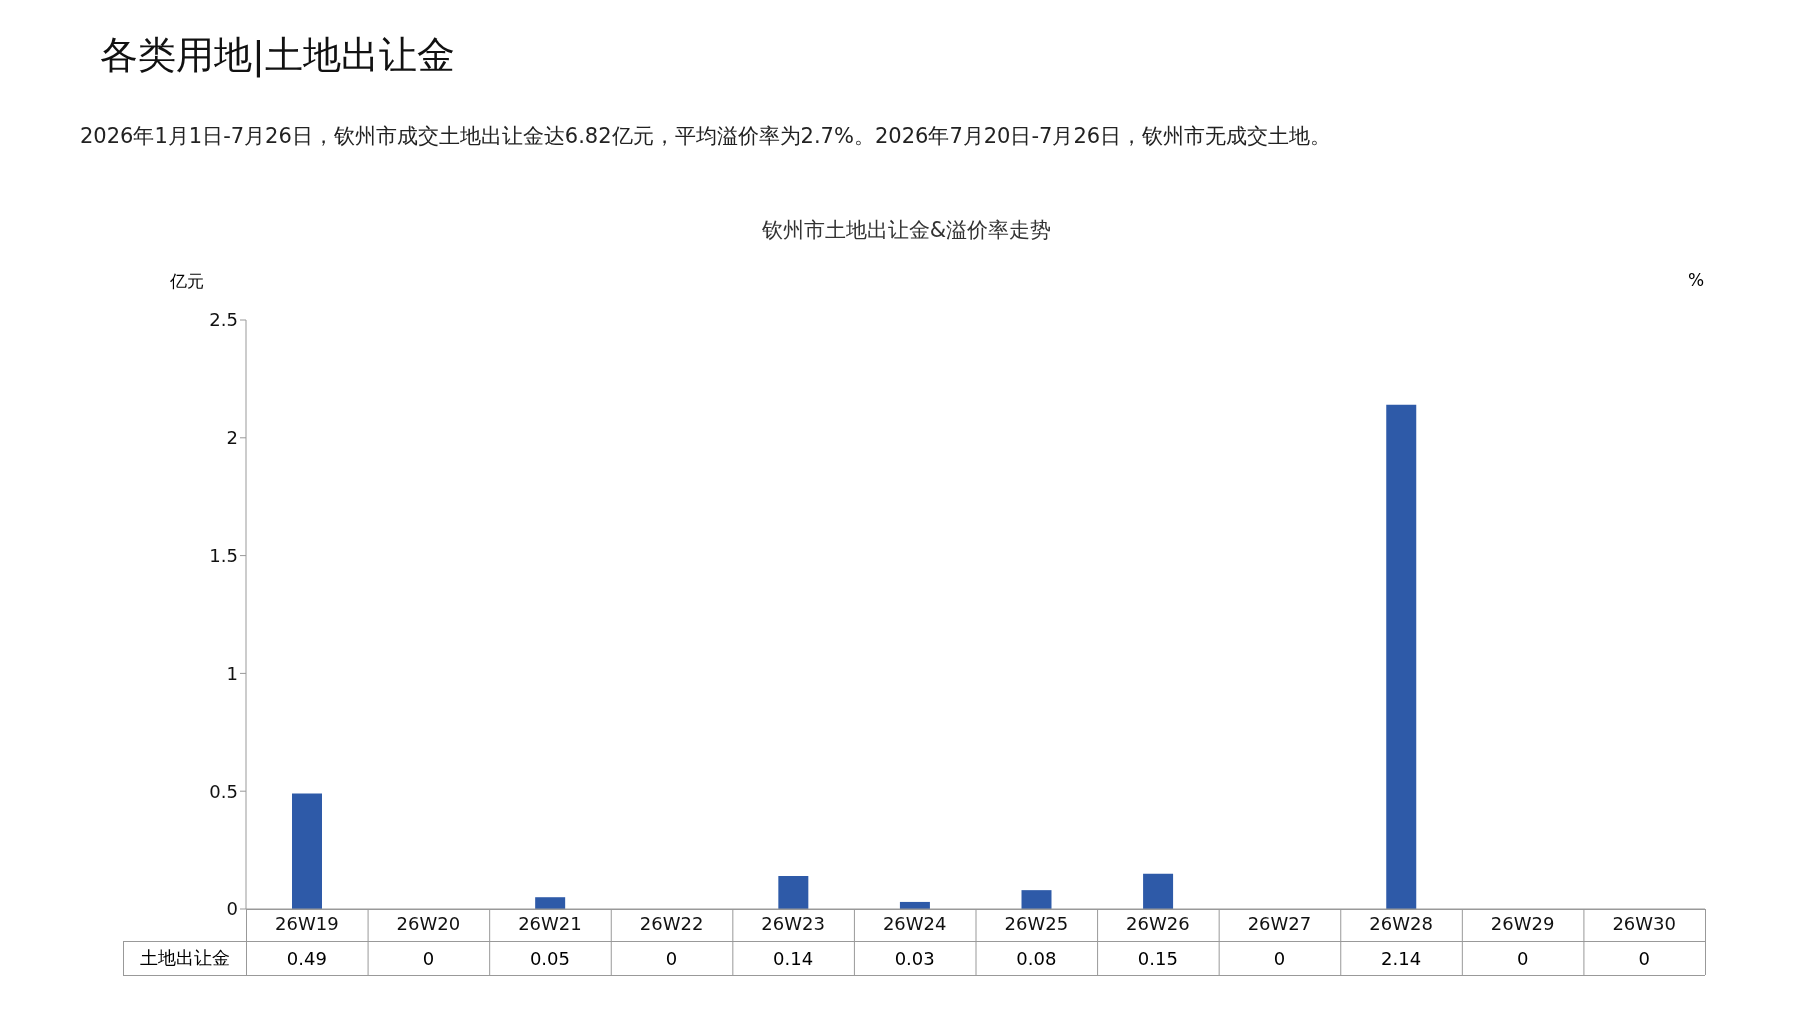 Image resolution: width=1797 pixels, height=1010 pixels. Describe the element at coordinates (914, 923) in the screenshot. I see `x-tick-label: 26W24` at that location.